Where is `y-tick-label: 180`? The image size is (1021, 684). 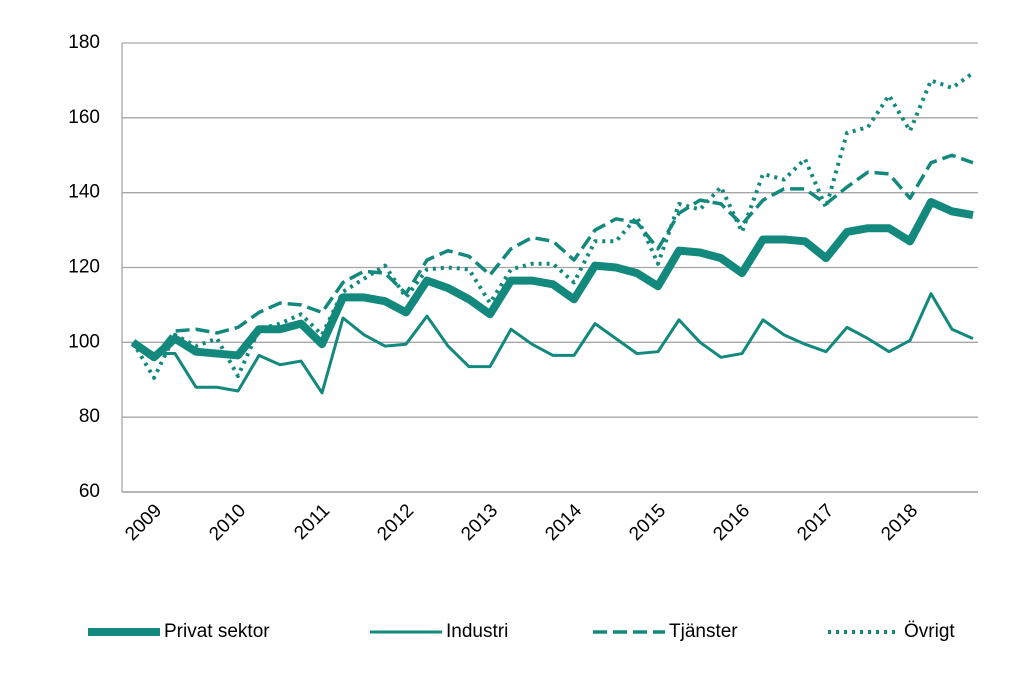
y-tick-label: 180 is located at coordinates (84, 42).